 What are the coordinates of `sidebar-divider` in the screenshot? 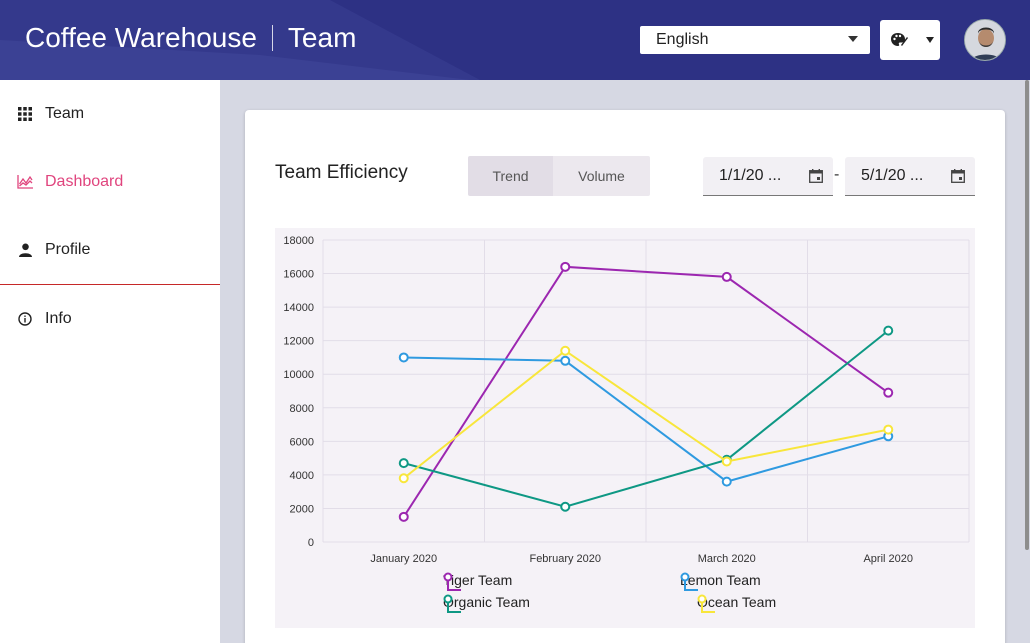 It's located at (110, 284).